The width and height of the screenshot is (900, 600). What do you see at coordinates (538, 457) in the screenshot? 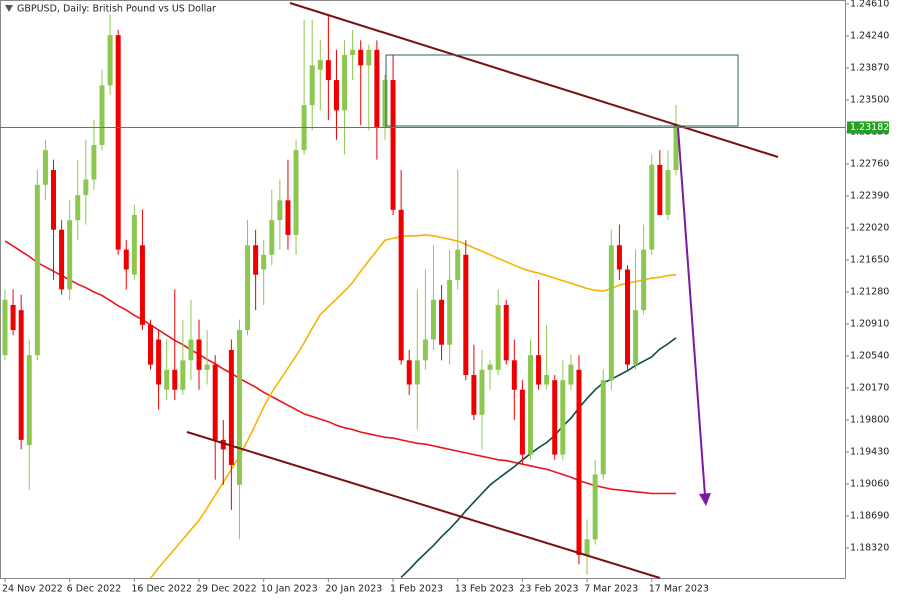
I see `moving-average` at bounding box center [538, 457].